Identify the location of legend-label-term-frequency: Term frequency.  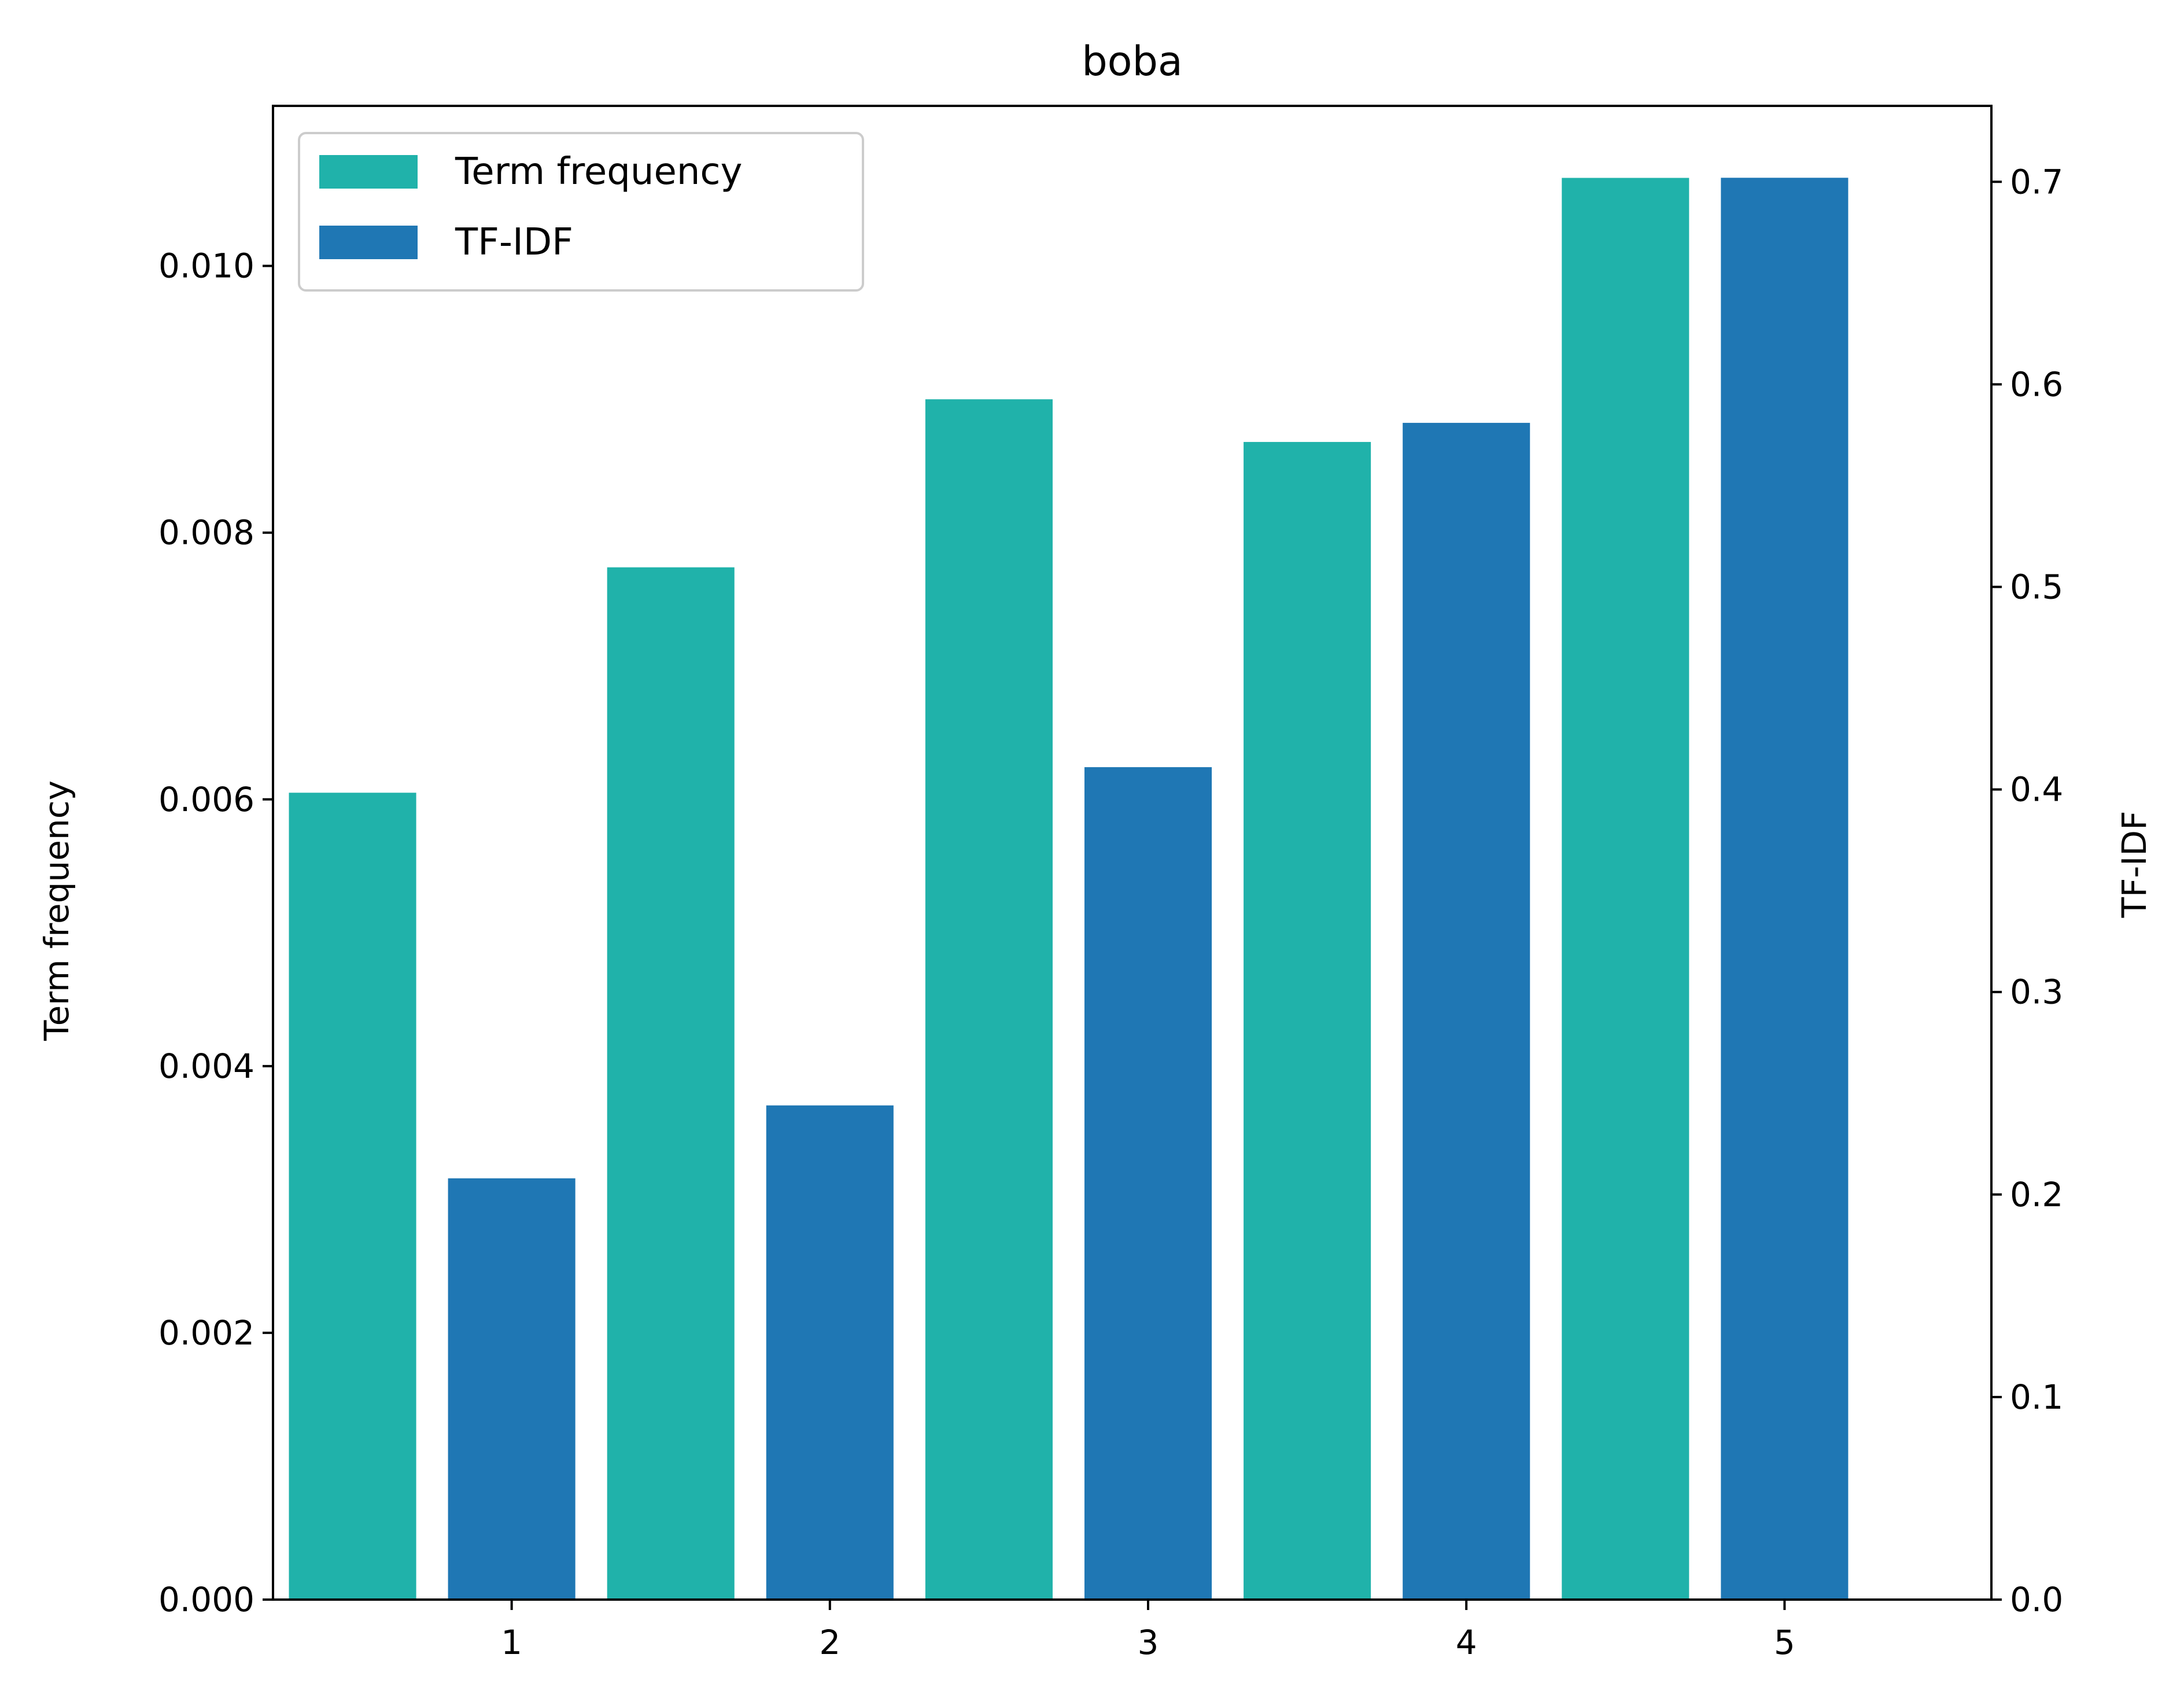
(598, 171).